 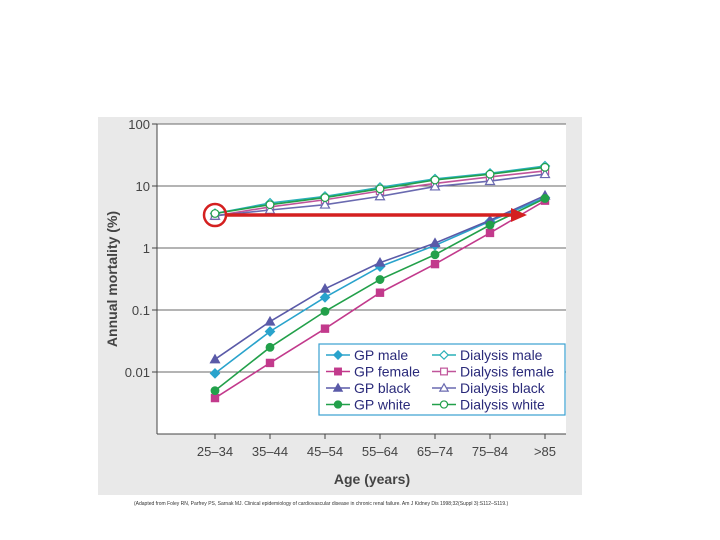 I want to click on legend-label-gp-black: GP black, so click(x=383, y=388).